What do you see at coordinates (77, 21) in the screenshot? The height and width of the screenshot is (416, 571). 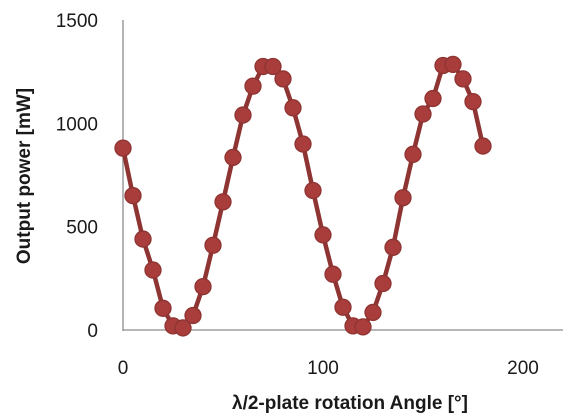 I see `y-tick-label: 1500` at bounding box center [77, 21].